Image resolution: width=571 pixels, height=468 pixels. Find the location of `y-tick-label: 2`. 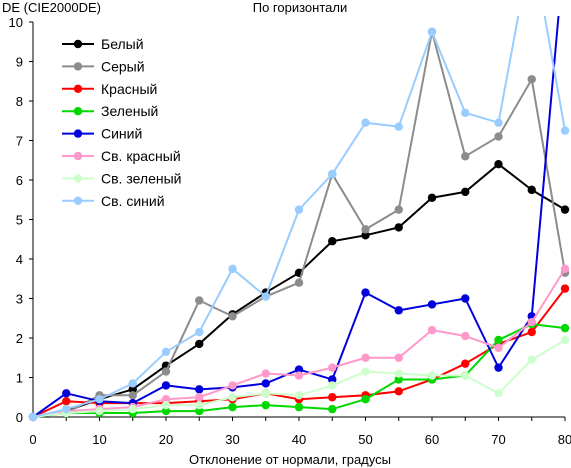

y-tick-label: 2 is located at coordinates (19, 338).